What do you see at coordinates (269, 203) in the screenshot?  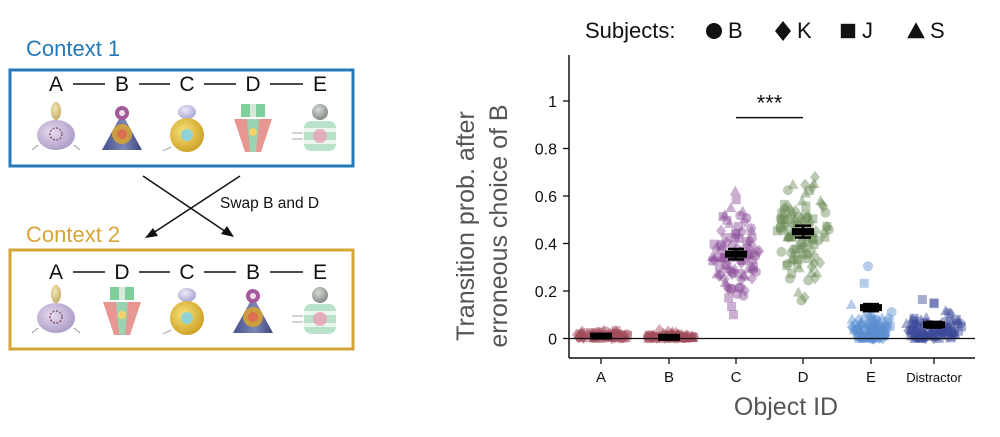 I see `swap-label: Swap B and D` at bounding box center [269, 203].